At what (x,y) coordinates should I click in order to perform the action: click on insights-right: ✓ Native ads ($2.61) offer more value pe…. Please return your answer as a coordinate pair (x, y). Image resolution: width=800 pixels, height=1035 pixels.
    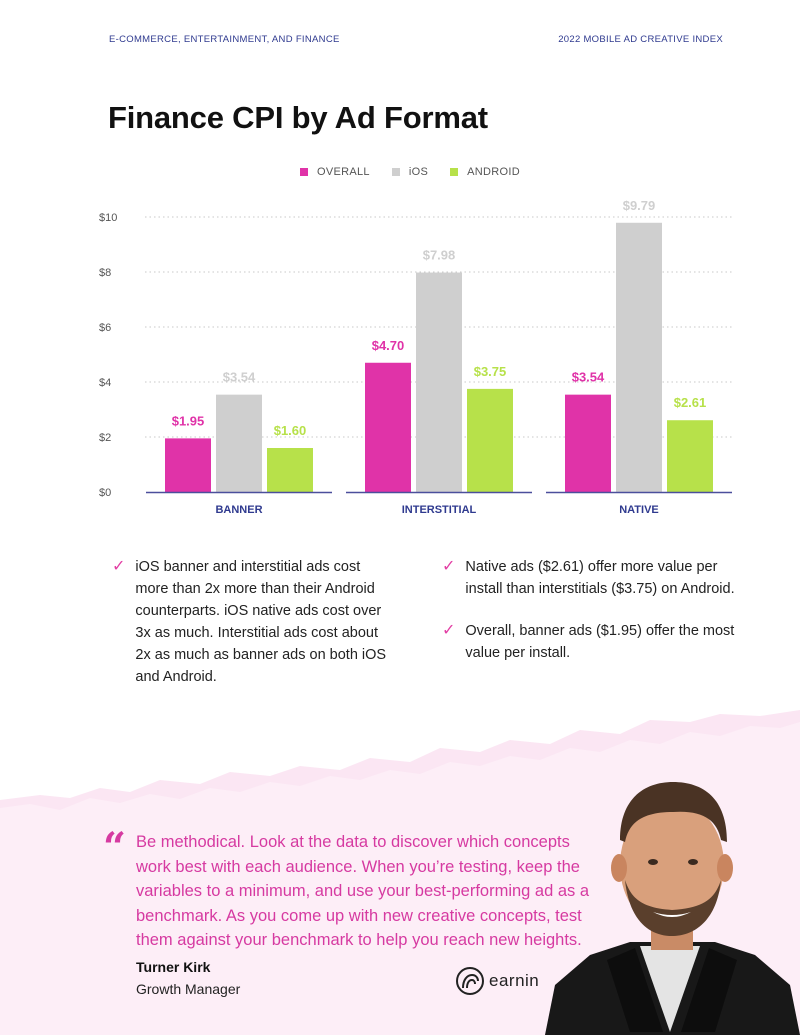
    Looking at the image, I should click on (592, 620).